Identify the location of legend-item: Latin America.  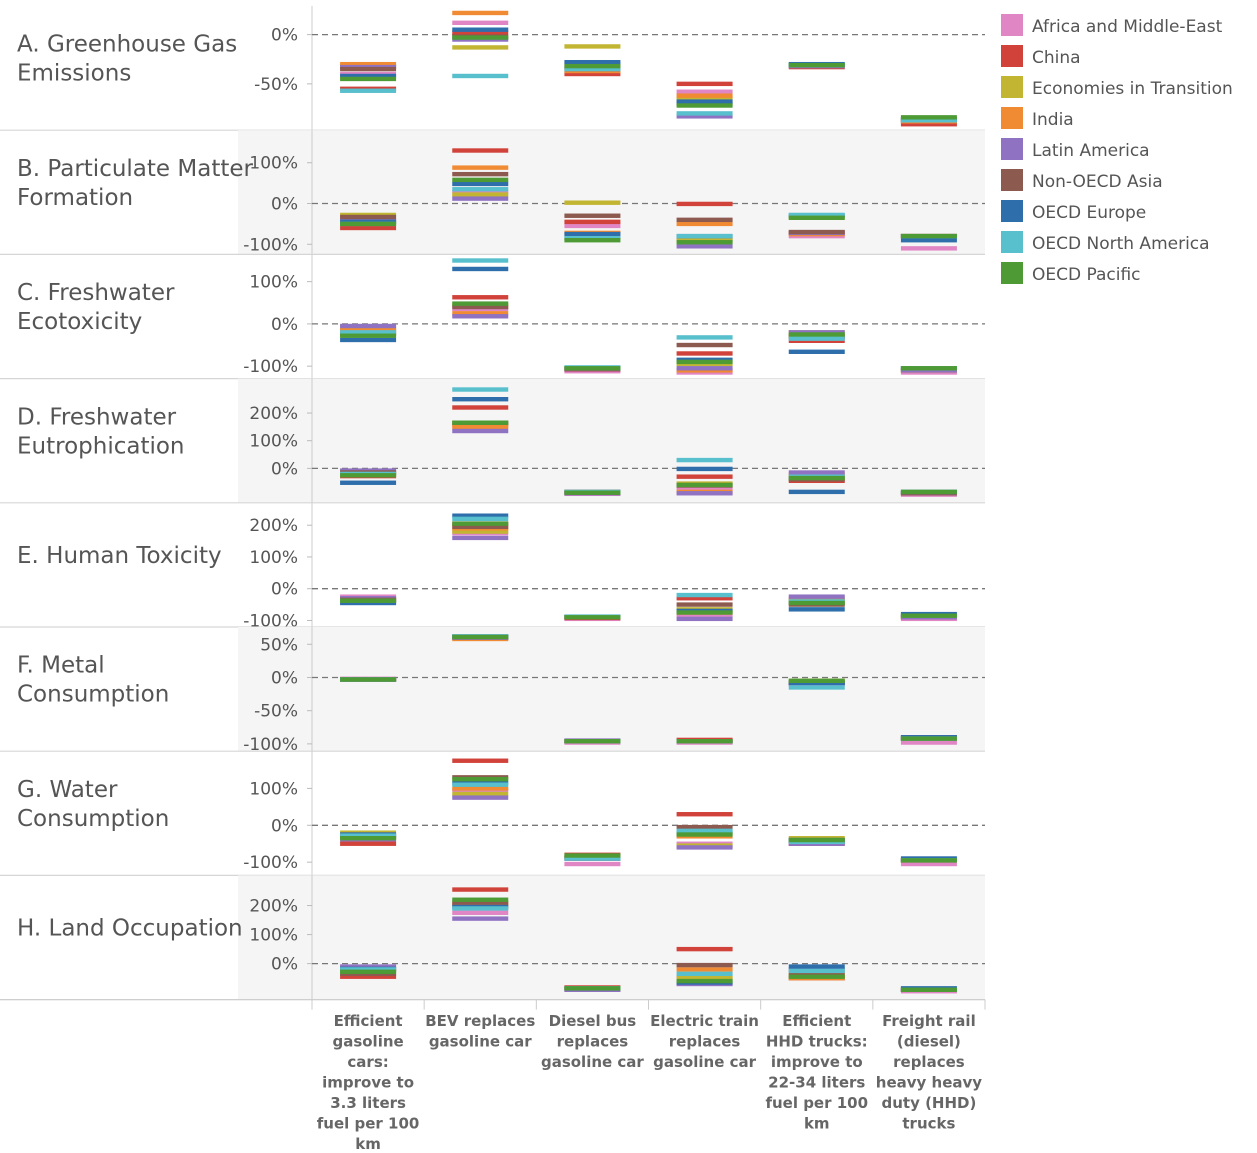
(1075, 149).